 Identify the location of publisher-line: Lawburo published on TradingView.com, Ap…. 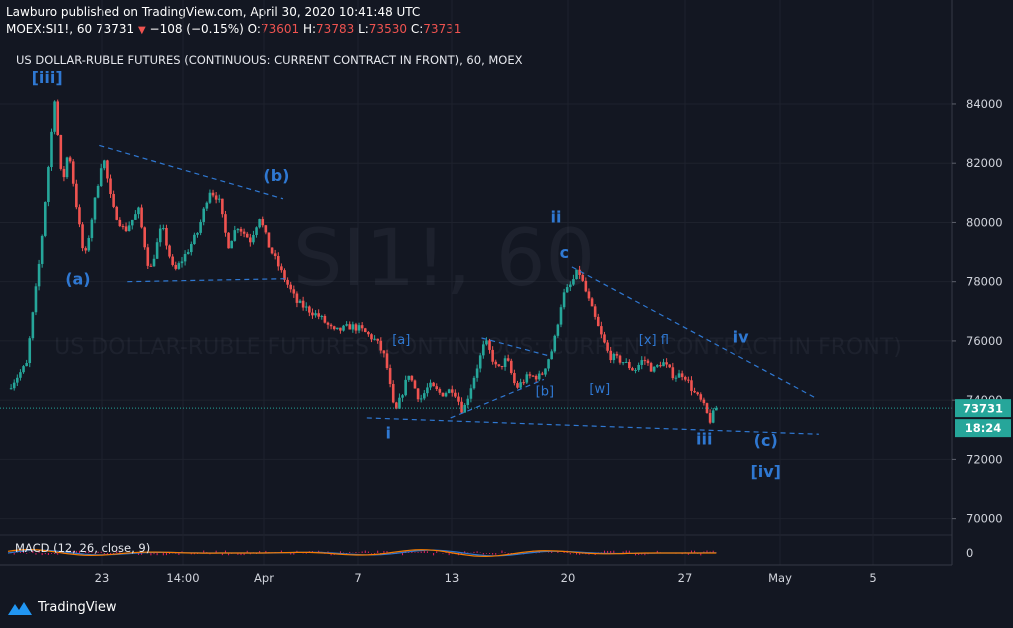
(213, 12).